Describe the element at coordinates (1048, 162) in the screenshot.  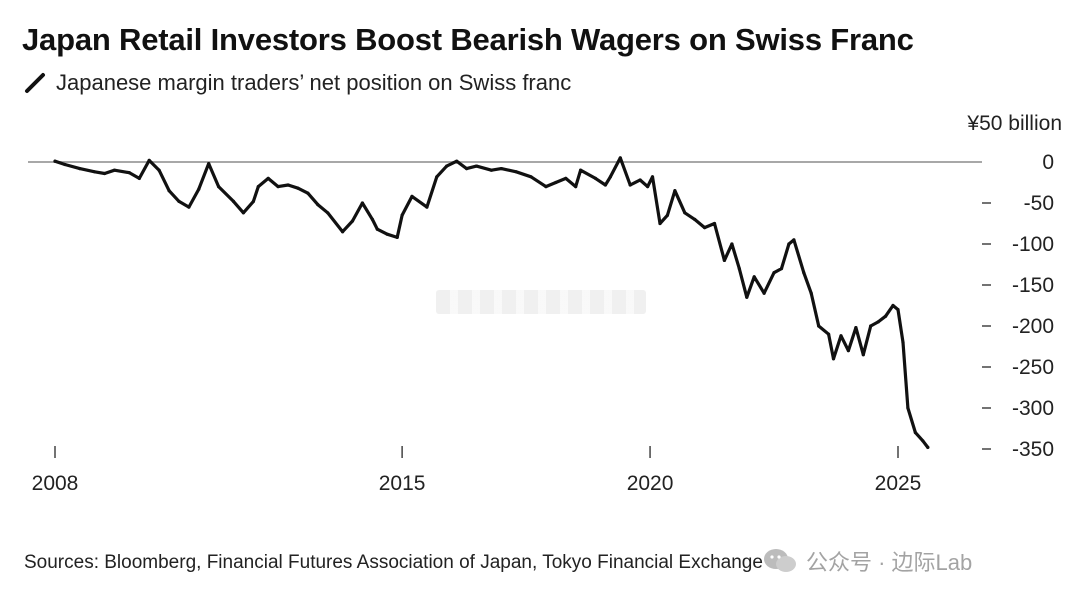
I see `y-tick-label: 0` at that location.